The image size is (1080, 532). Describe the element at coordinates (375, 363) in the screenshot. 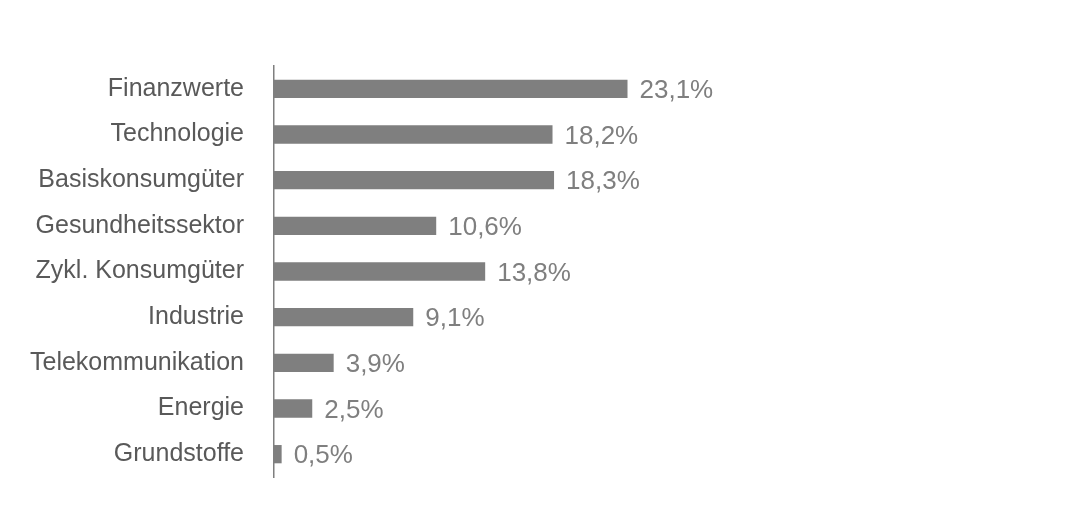

I see `data-label: 3,9%` at that location.